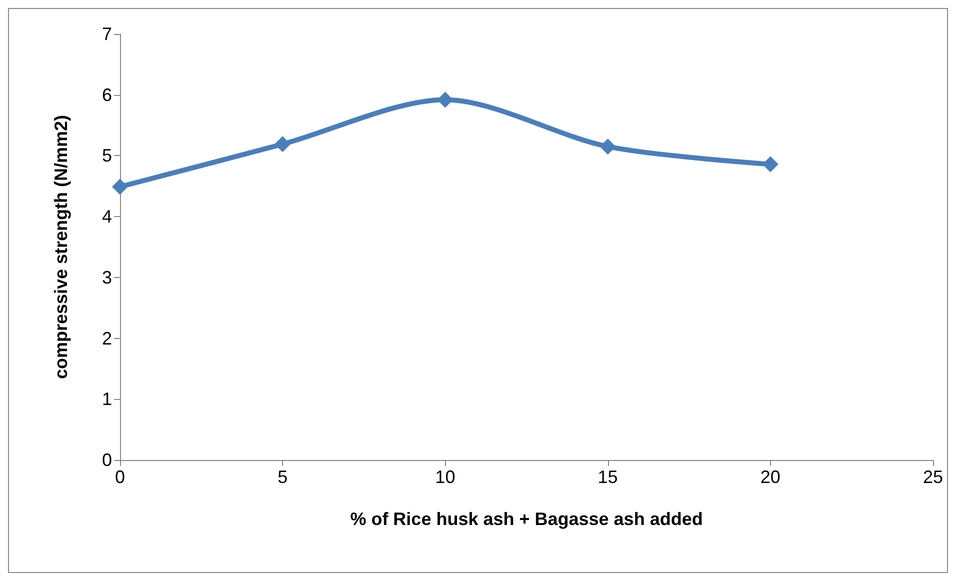  I want to click on x-tick-label: 20, so click(770, 477).